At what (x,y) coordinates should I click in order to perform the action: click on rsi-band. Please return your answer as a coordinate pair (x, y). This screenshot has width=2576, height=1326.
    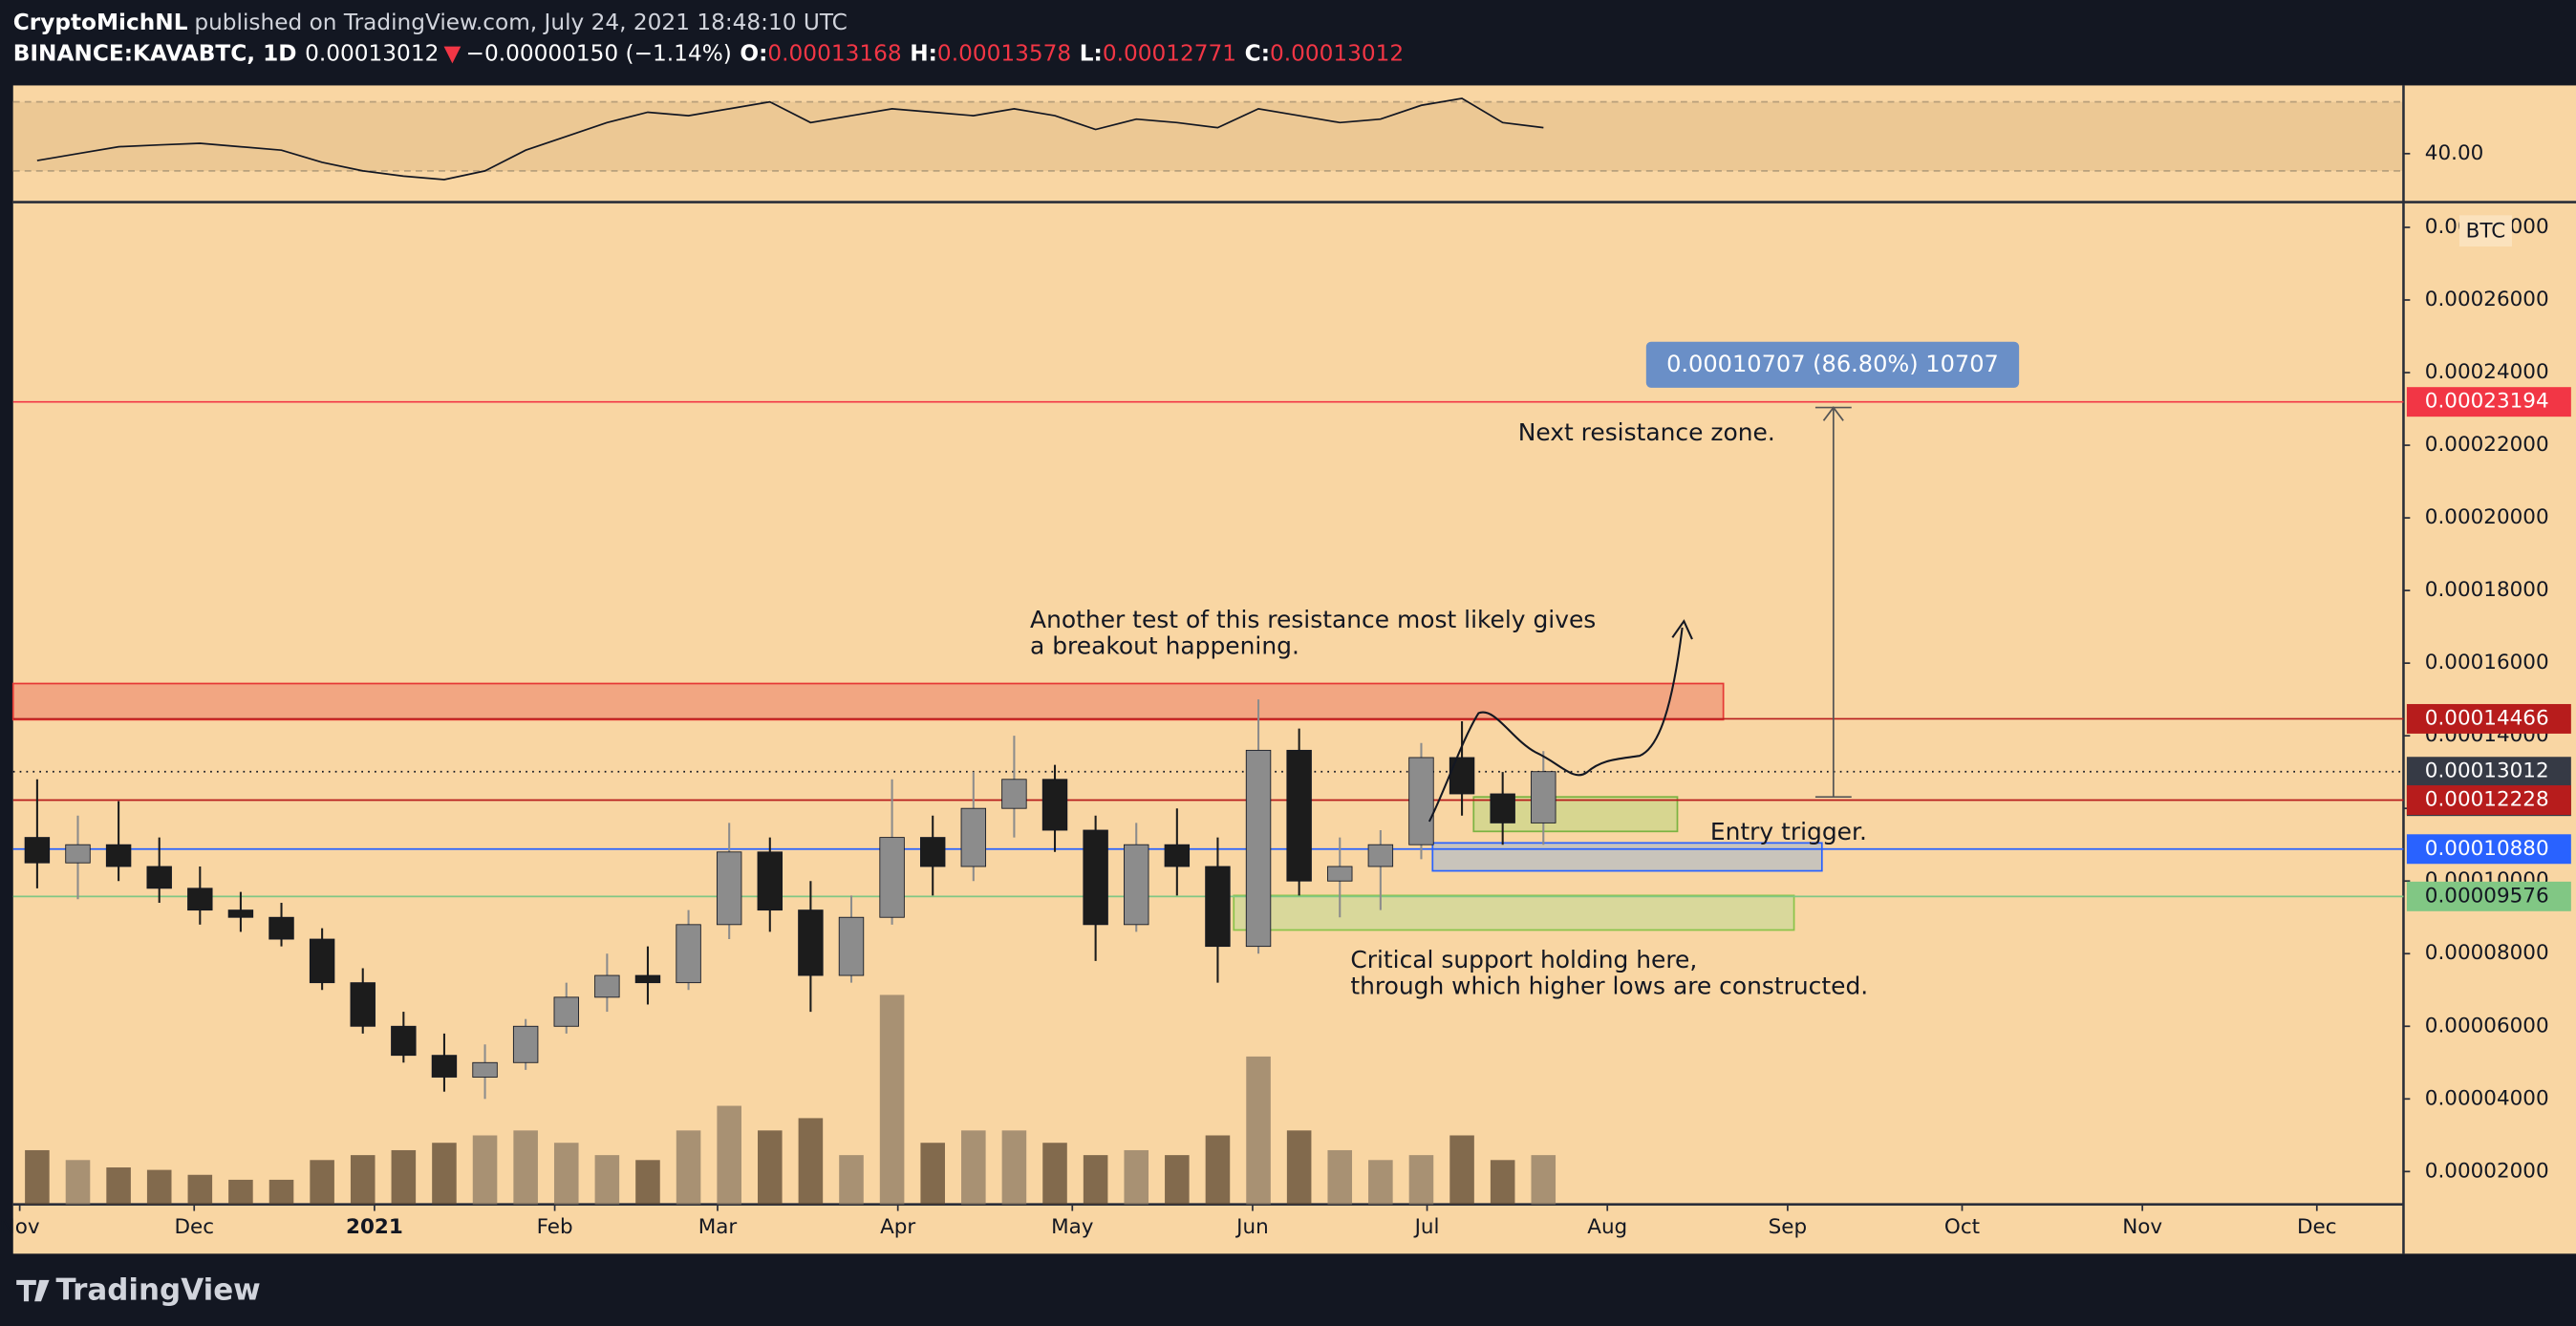
    Looking at the image, I should click on (1208, 136).